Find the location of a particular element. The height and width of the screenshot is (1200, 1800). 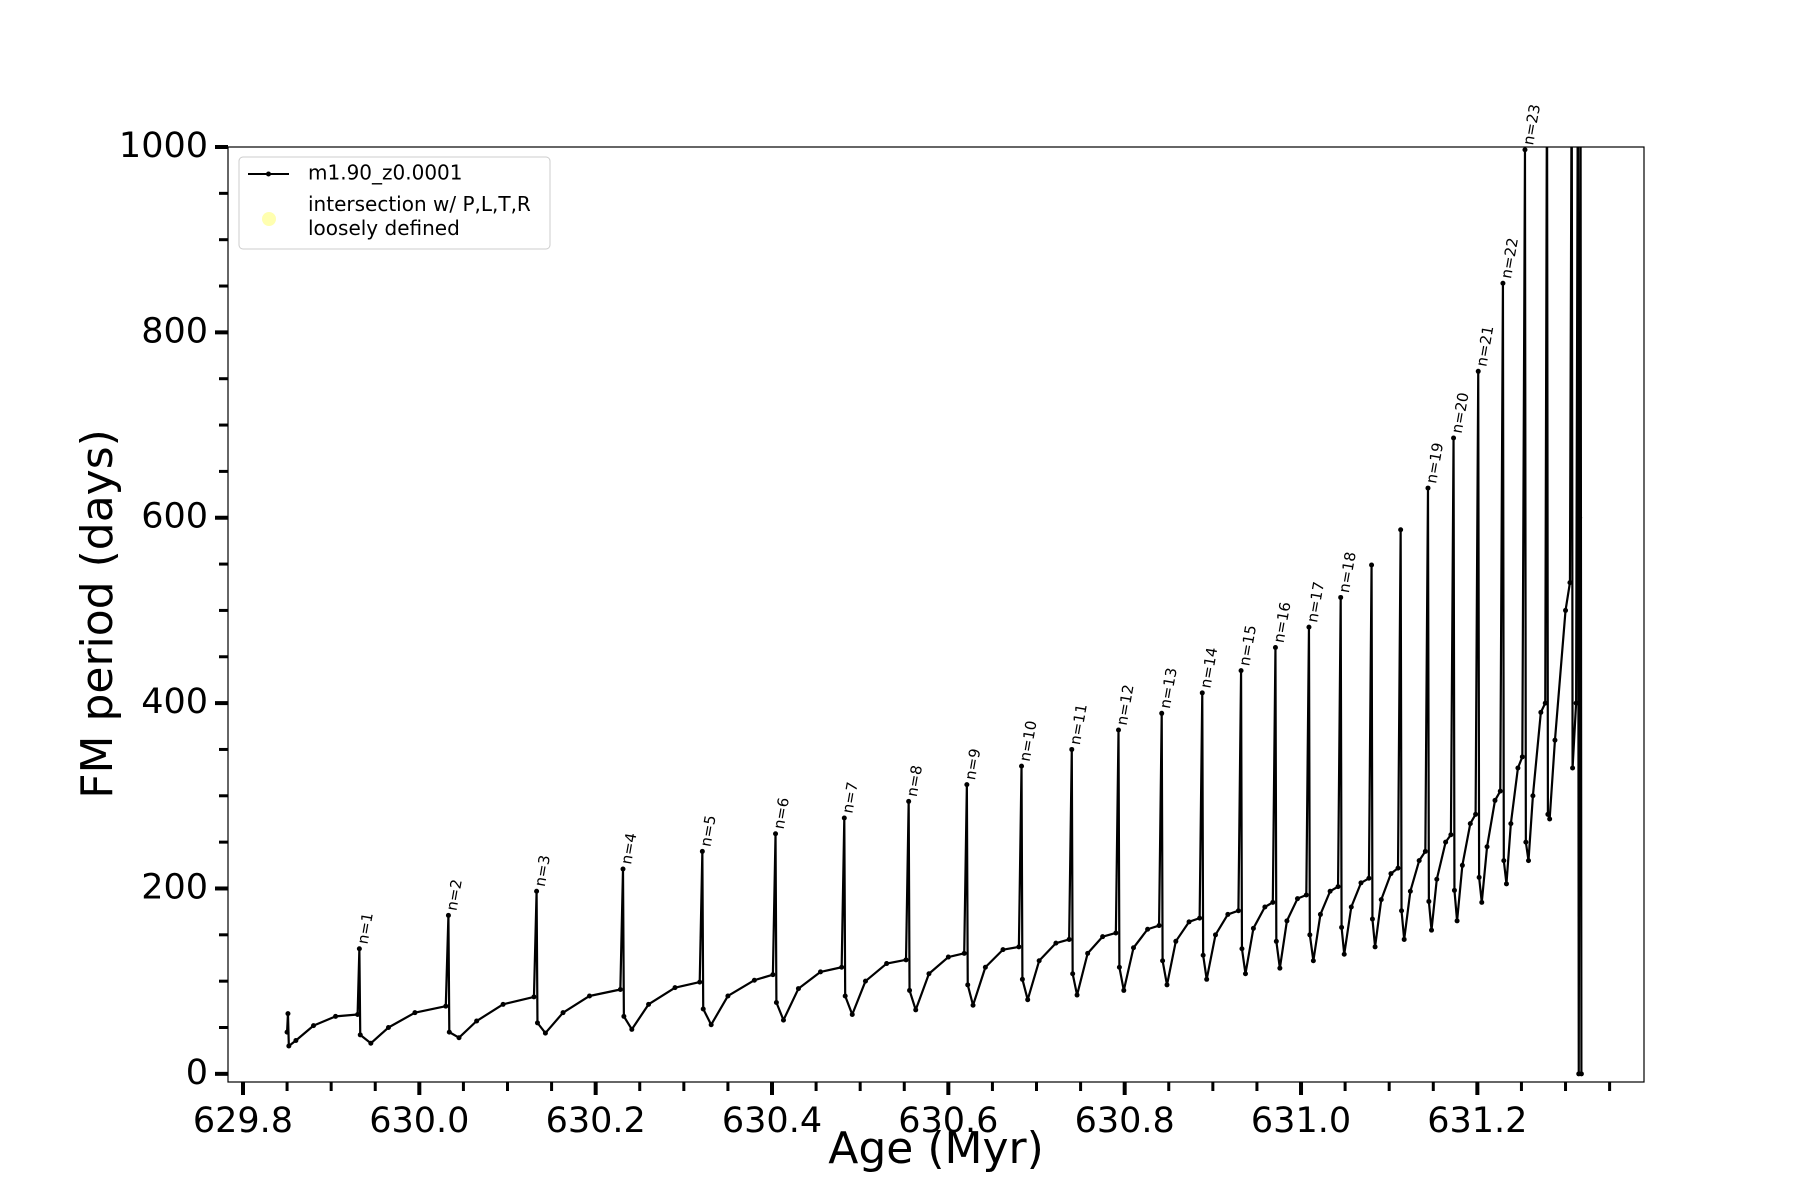

annotation: n=23 is located at coordinates (1531, 125).